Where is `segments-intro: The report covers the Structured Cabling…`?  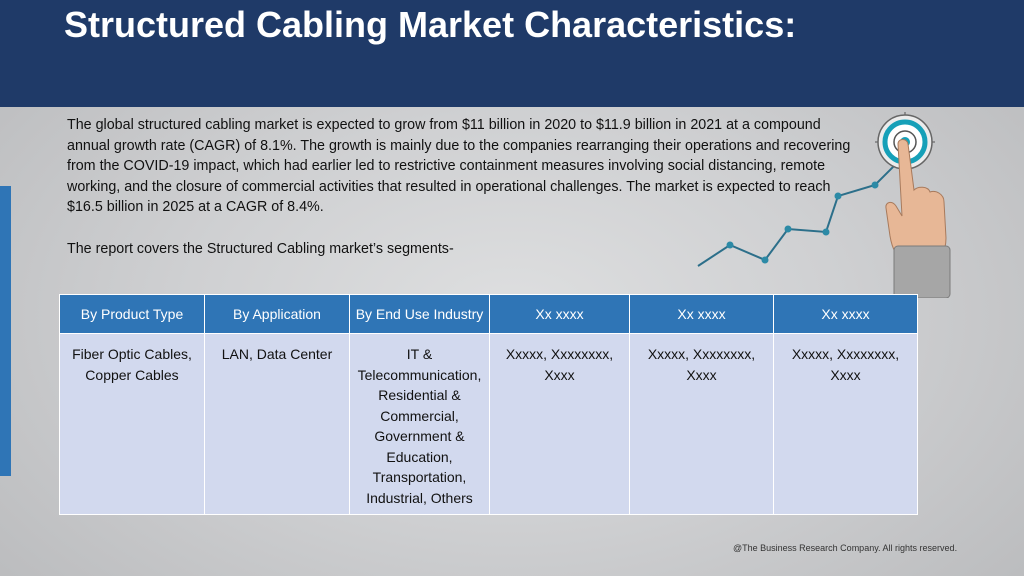
segments-intro: The report covers the Structured Cabling… is located at coordinates (260, 249).